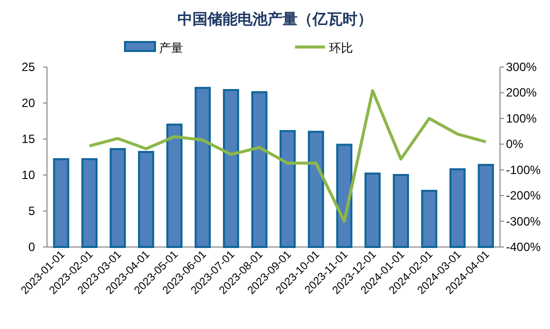 The image size is (550, 329). I want to click on y-tick-label: 10, so click(29, 175).